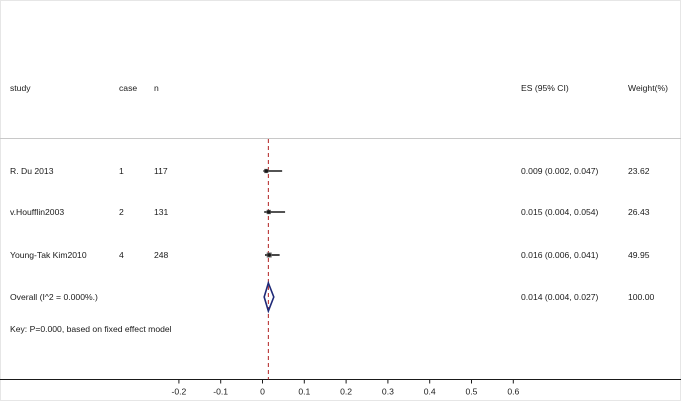 The height and width of the screenshot is (401, 681). What do you see at coordinates (161, 255) in the screenshot?
I see `study-n: 248` at bounding box center [161, 255].